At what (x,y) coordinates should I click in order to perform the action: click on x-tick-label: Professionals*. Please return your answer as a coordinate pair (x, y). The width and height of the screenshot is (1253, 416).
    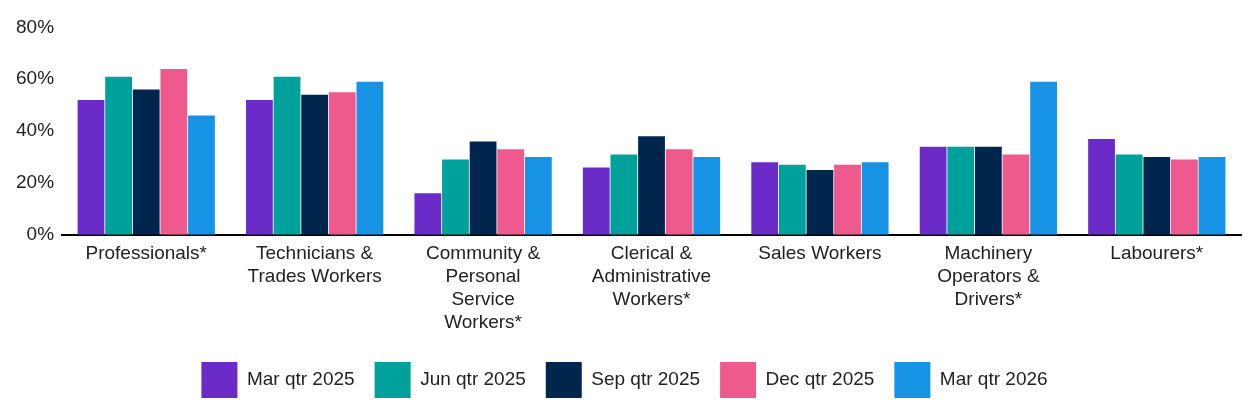
    Looking at the image, I should click on (146, 253).